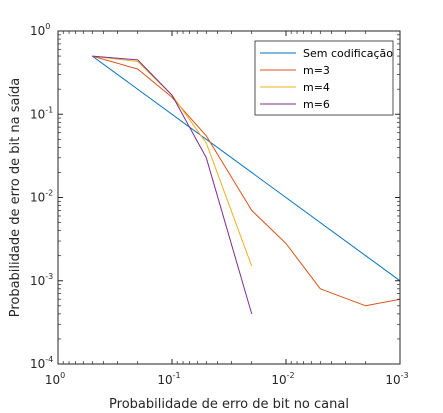 This screenshot has width=443, height=413. Describe the element at coordinates (316, 104) in the screenshot. I see `legend-label-3: m=6` at that location.